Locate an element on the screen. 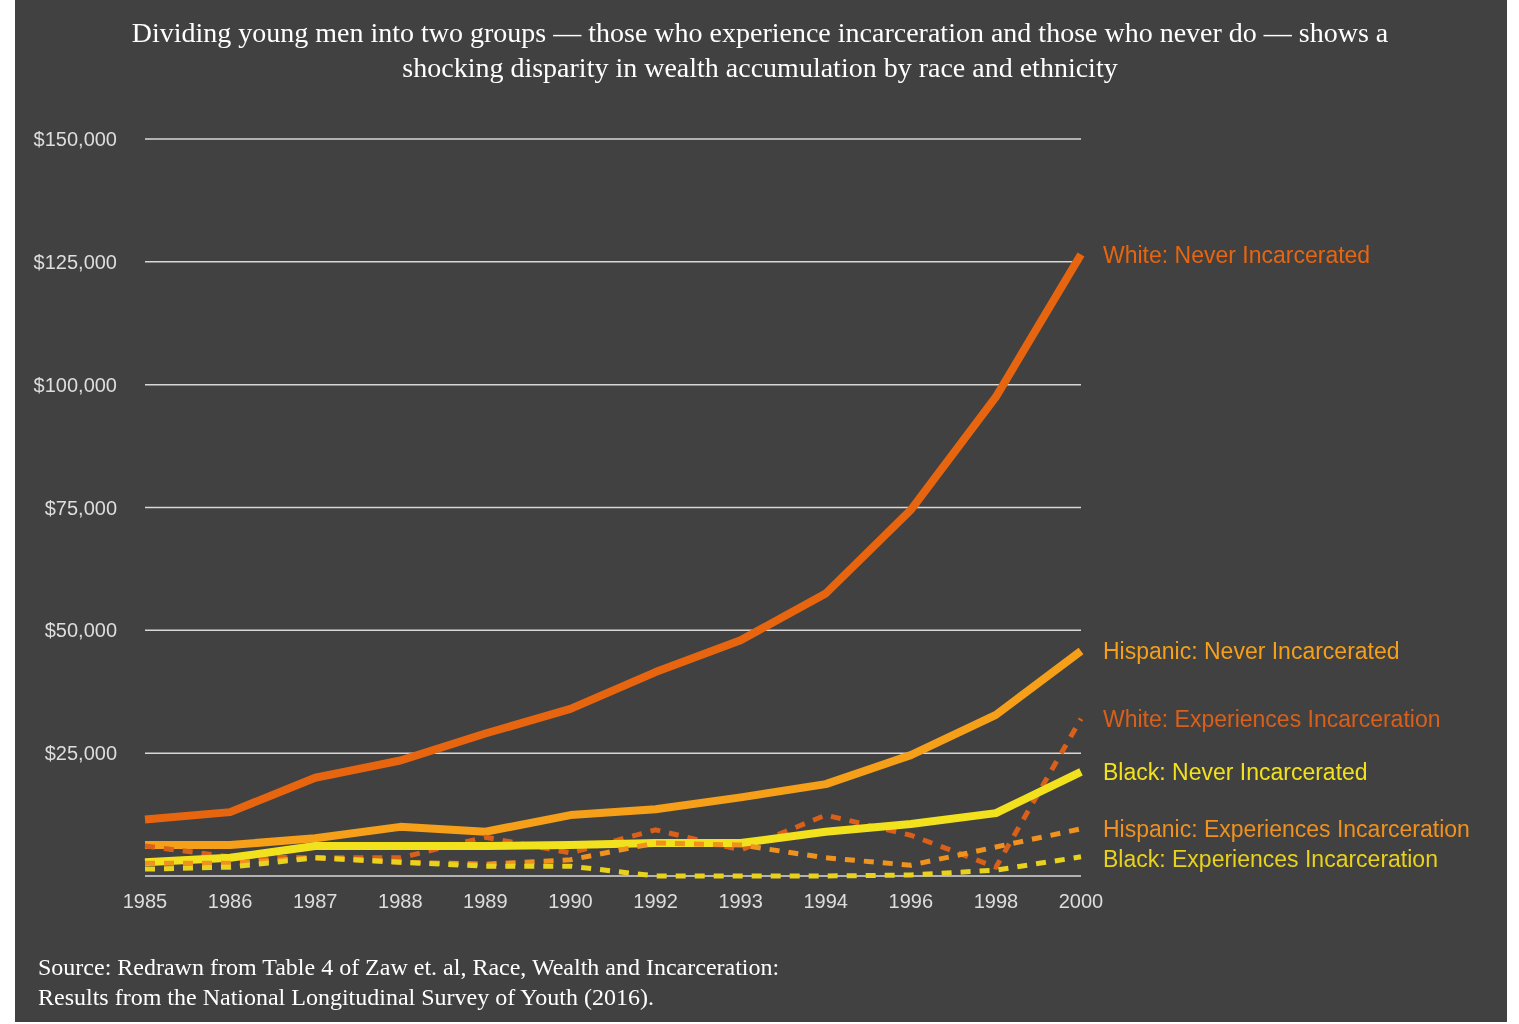 The height and width of the screenshot is (1024, 1519). source-note: Source: Redrawn from Table 4 of Zaw et. al, Race, Wealth and Incarceration: Results from the National Longitudinal Survey of Youth (2016). is located at coordinates (409, 982).